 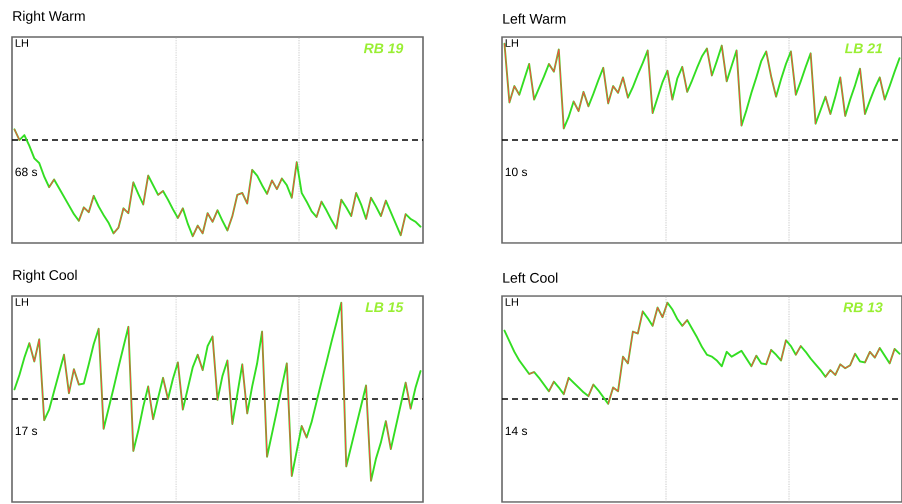 What do you see at coordinates (26, 172) in the screenshot?
I see `annotation: 68 s` at bounding box center [26, 172].